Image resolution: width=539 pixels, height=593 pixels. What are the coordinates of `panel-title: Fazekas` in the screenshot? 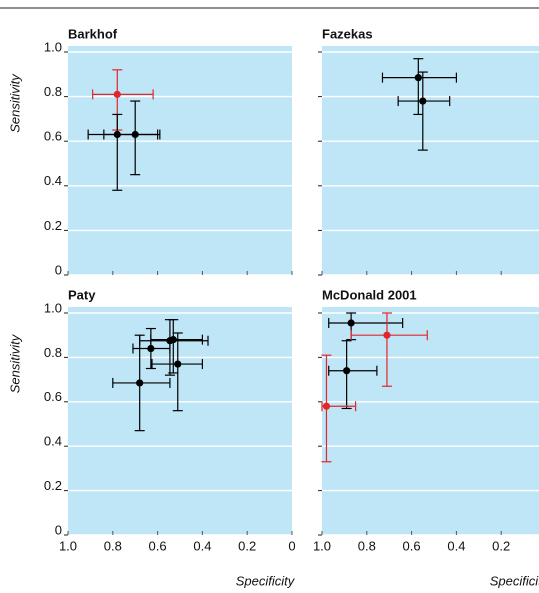 It's located at (347, 33).